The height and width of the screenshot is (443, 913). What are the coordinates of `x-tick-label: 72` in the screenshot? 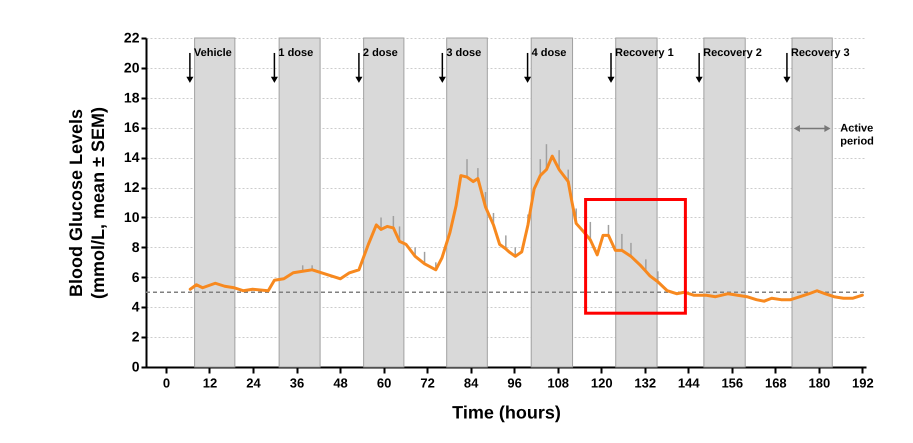 It's located at (427, 383).